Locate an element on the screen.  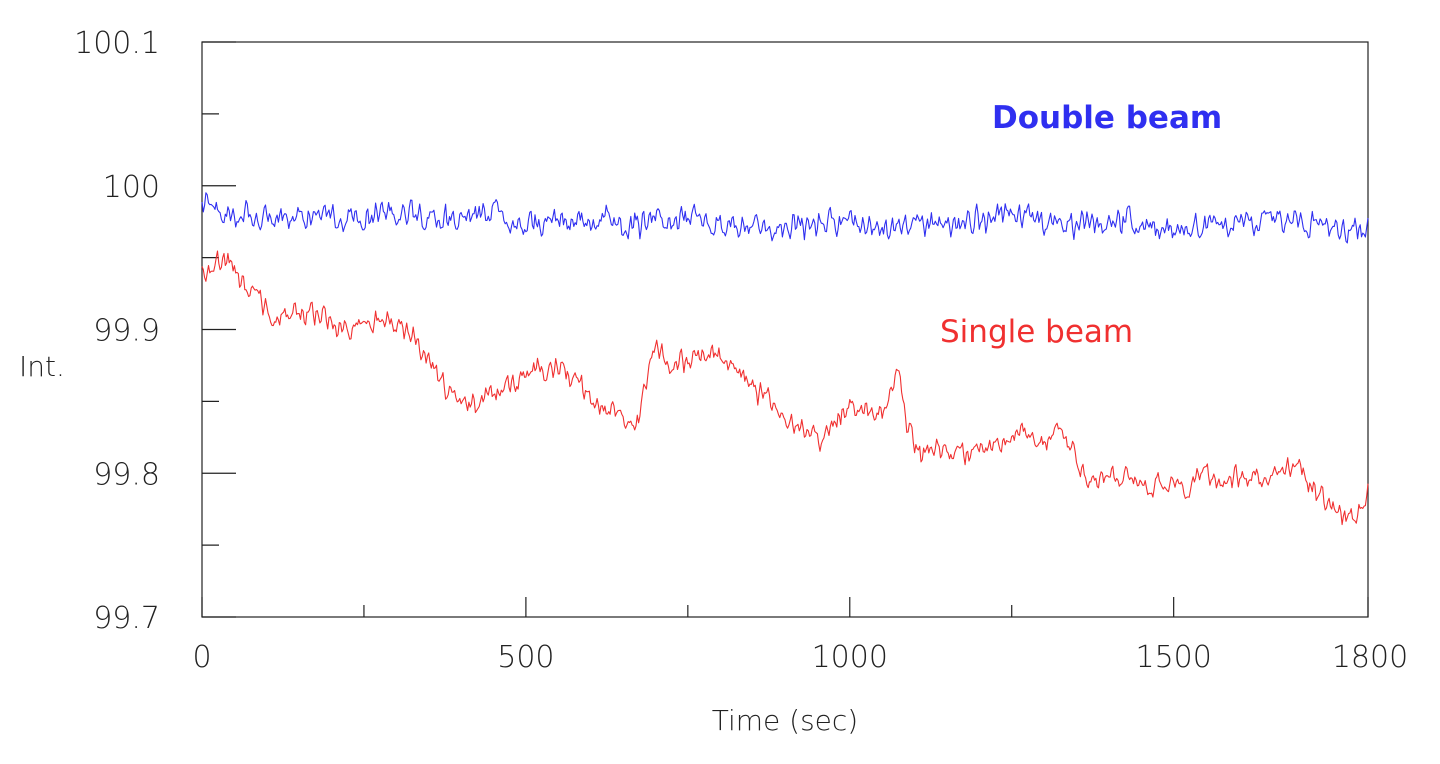
y-tick-label: 99.9 is located at coordinates (126, 331).